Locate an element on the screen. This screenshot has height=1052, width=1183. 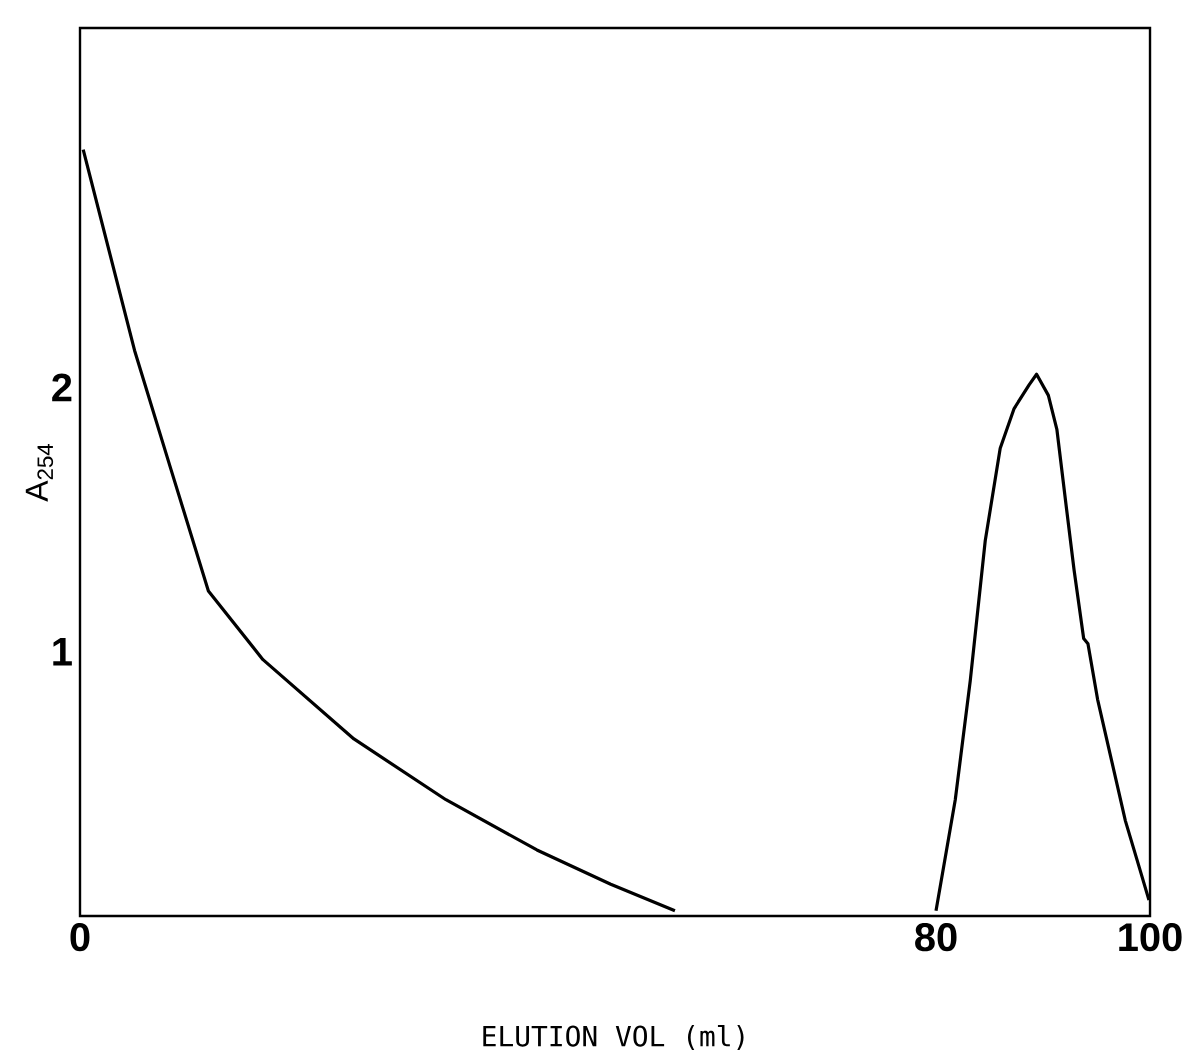
y-tick-label: 1 is located at coordinates (62, 652).